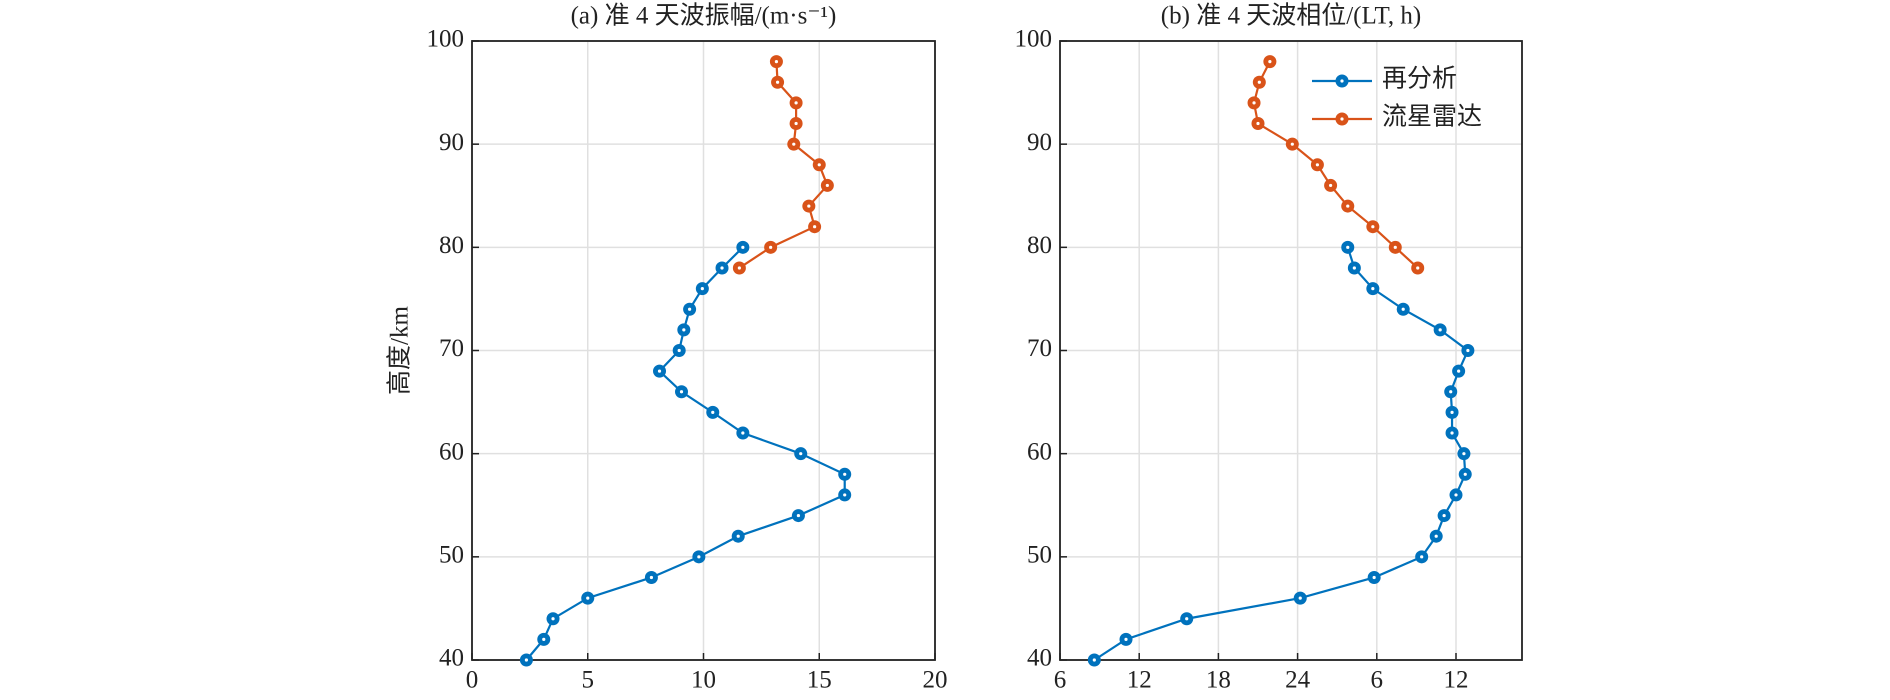 Image resolution: width=1890 pixels, height=700 pixels. Describe the element at coordinates (472, 680) in the screenshot. I see `x-tick-label: 0` at that location.